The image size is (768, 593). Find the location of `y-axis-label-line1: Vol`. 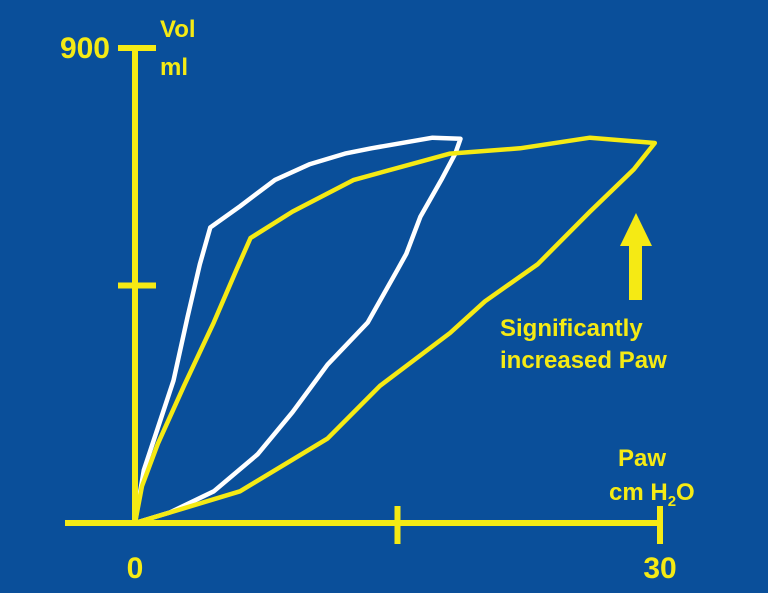

y-axis-label-line1: Vol is located at coordinates (178, 29).